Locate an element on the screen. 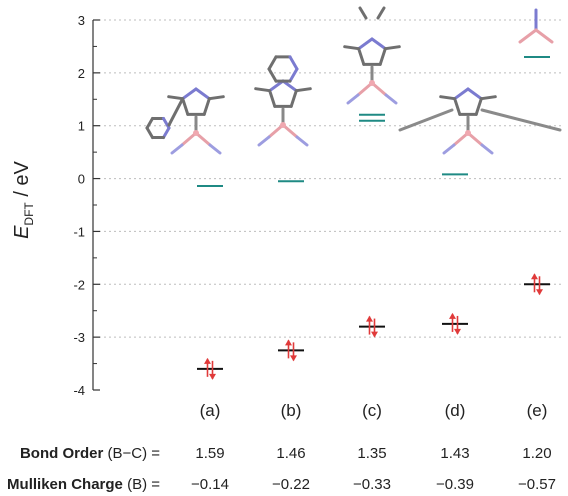 The width and height of the screenshot is (568, 496). y-tick-label: -3 is located at coordinates (79, 337).